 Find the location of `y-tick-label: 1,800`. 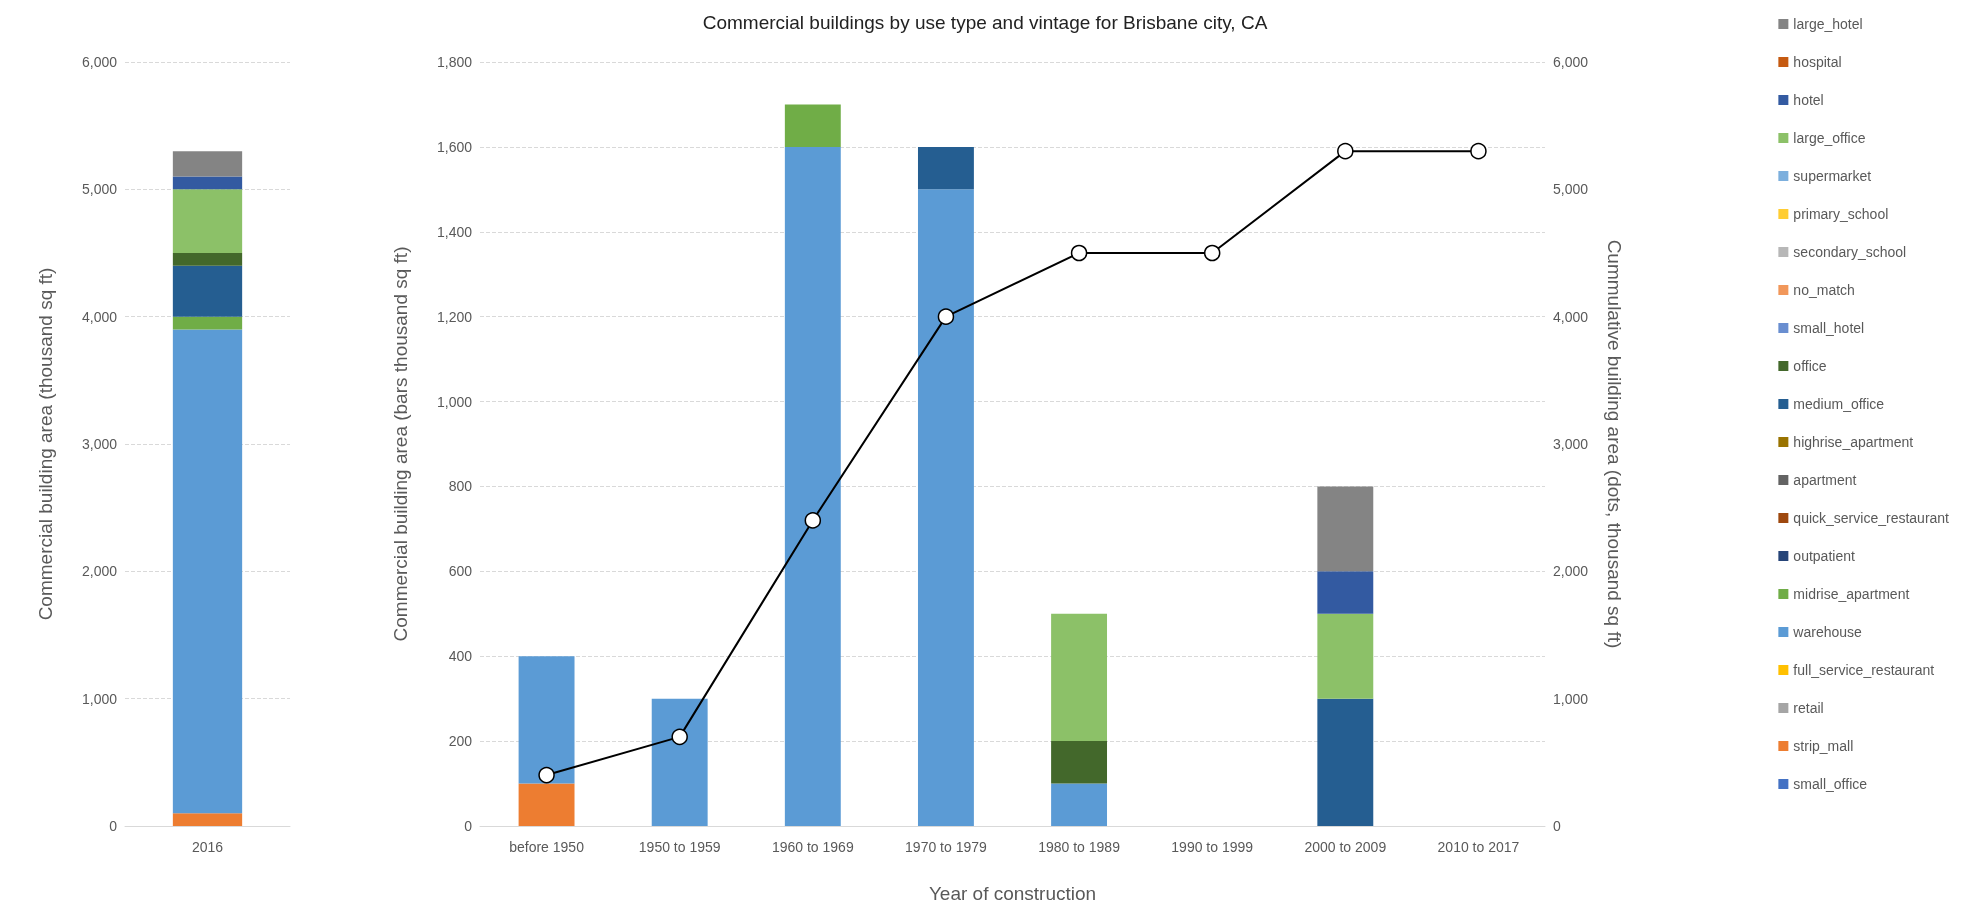

y-tick-label: 1,800 is located at coordinates (454, 62).